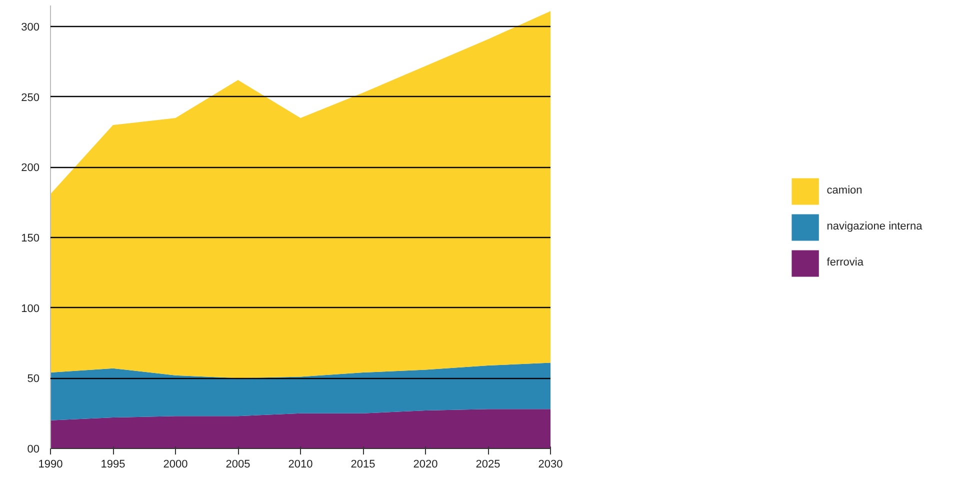  I want to click on x-tick-label: 1995, so click(113, 464).